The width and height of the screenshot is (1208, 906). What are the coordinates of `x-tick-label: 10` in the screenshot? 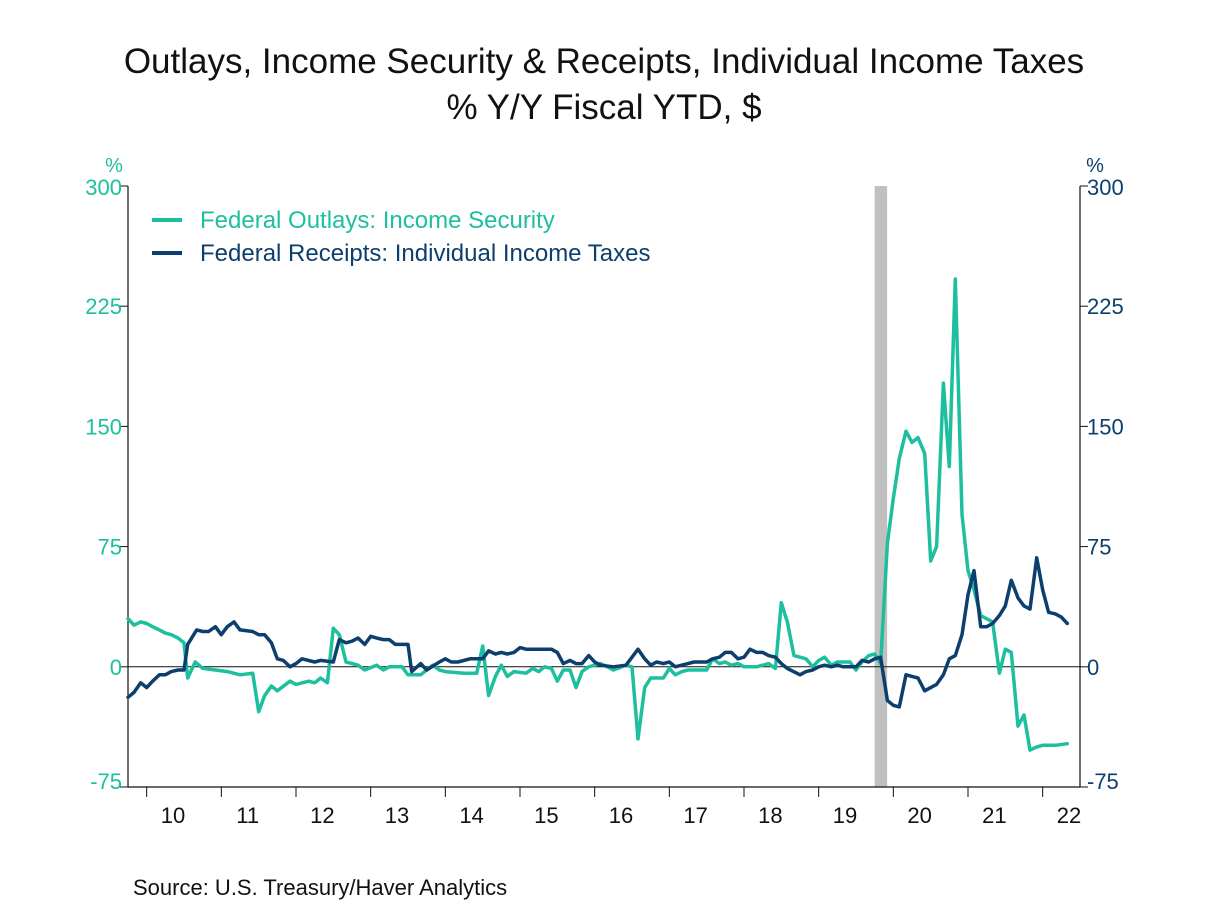 It's located at (173, 815).